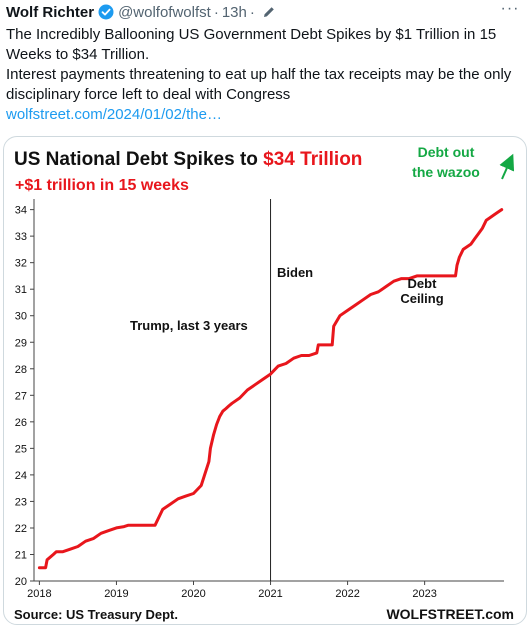 The width and height of the screenshot is (530, 626). What do you see at coordinates (21, 290) in the screenshot?
I see `y-tick-label: 31` at bounding box center [21, 290].